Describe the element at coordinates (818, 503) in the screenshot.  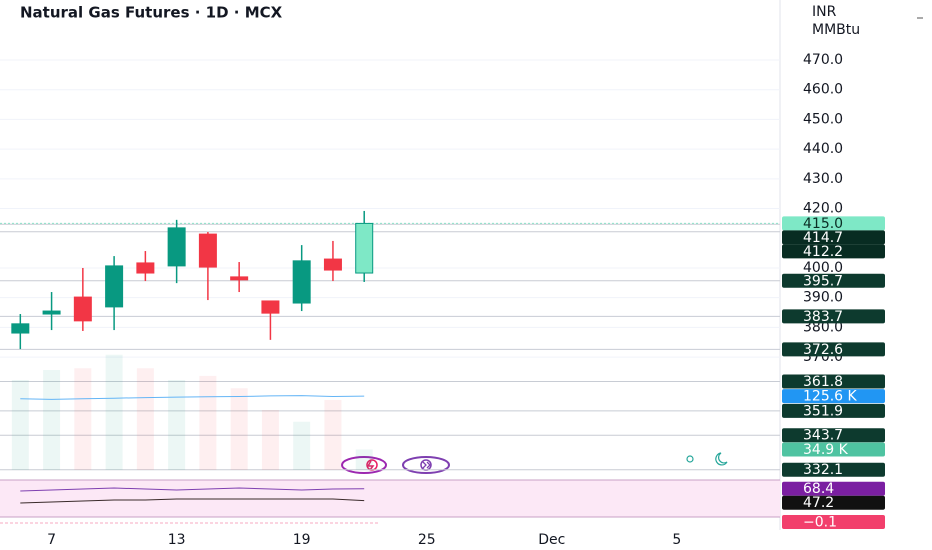
I see `scale-label-text: 47.2` at that location.